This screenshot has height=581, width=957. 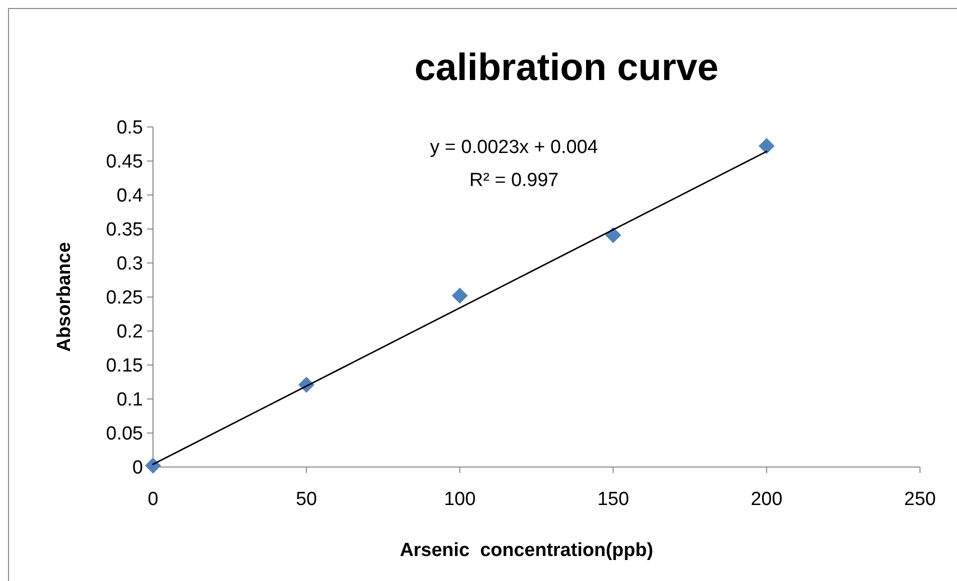 I want to click on y-tick-label: 0.45, so click(x=124, y=162).